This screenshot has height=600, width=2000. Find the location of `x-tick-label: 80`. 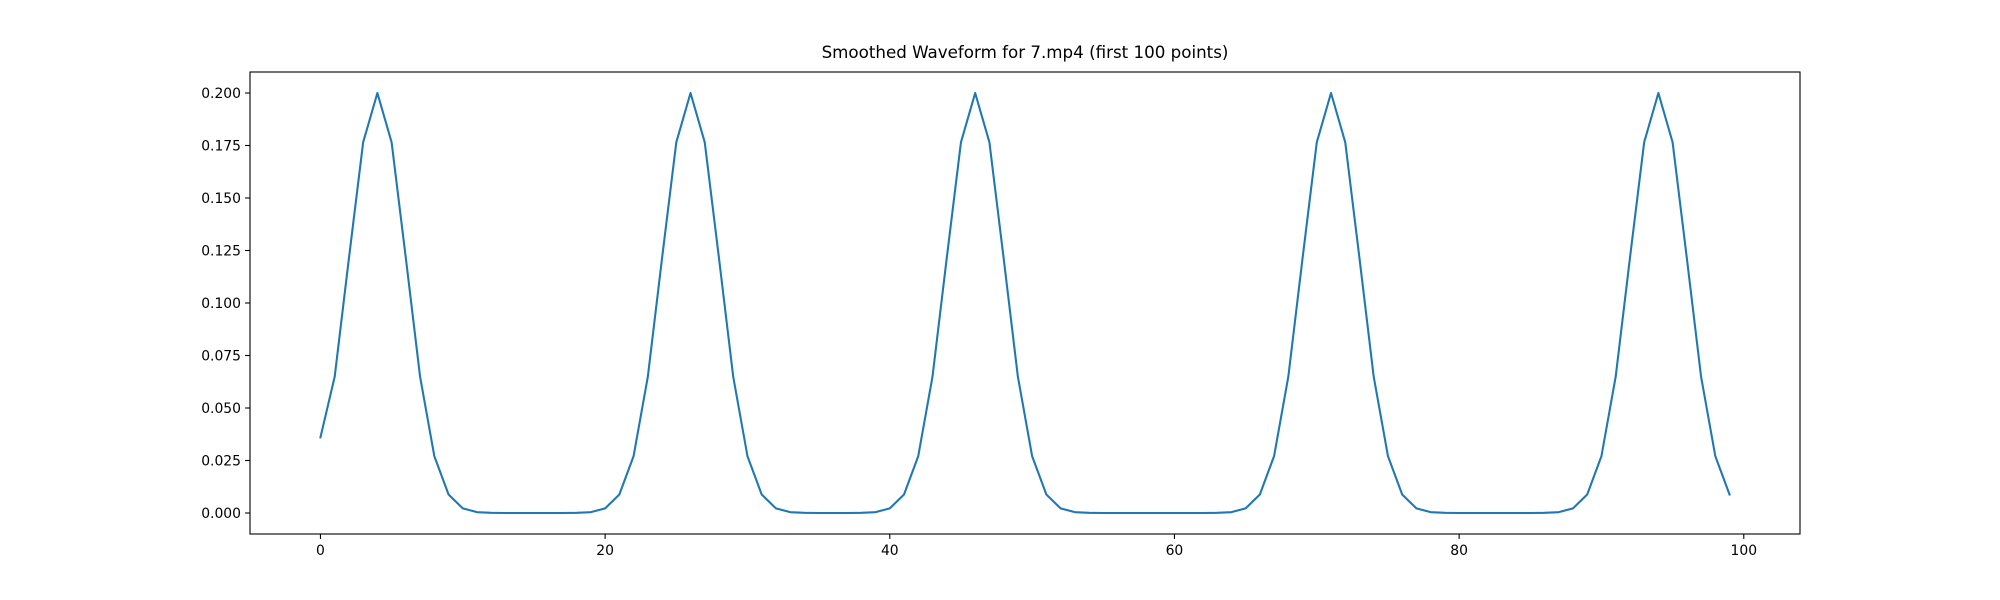

x-tick-label: 80 is located at coordinates (1459, 551).